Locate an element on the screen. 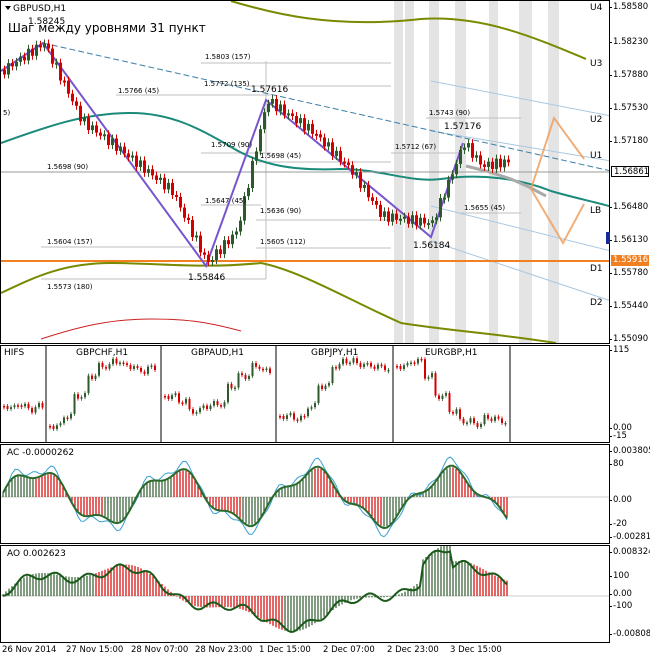 Image resolution: width=650 pixels, height=660 pixels. ao-title: AO 0.002623 is located at coordinates (36, 554).